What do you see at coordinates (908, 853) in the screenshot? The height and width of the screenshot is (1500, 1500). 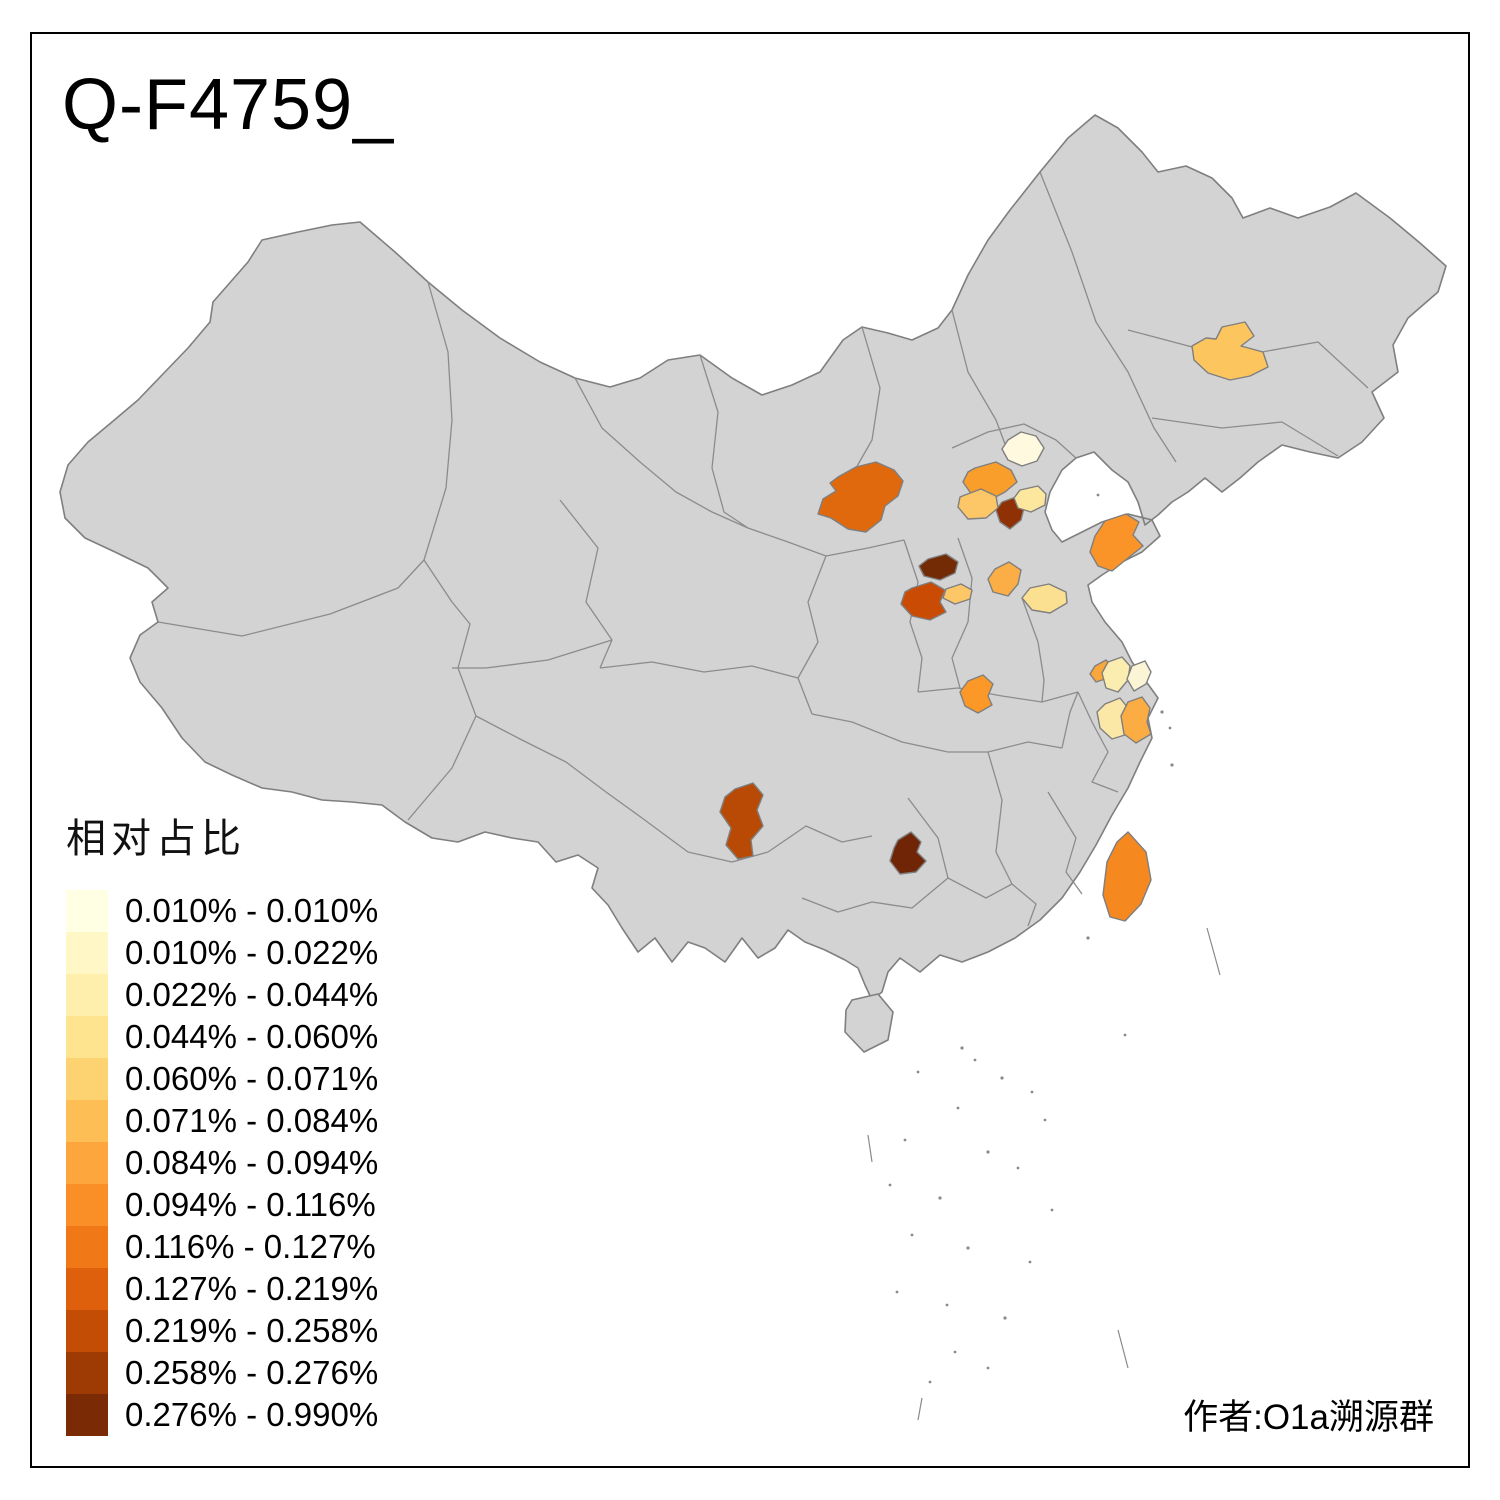 I see `region-east-guizhou` at bounding box center [908, 853].